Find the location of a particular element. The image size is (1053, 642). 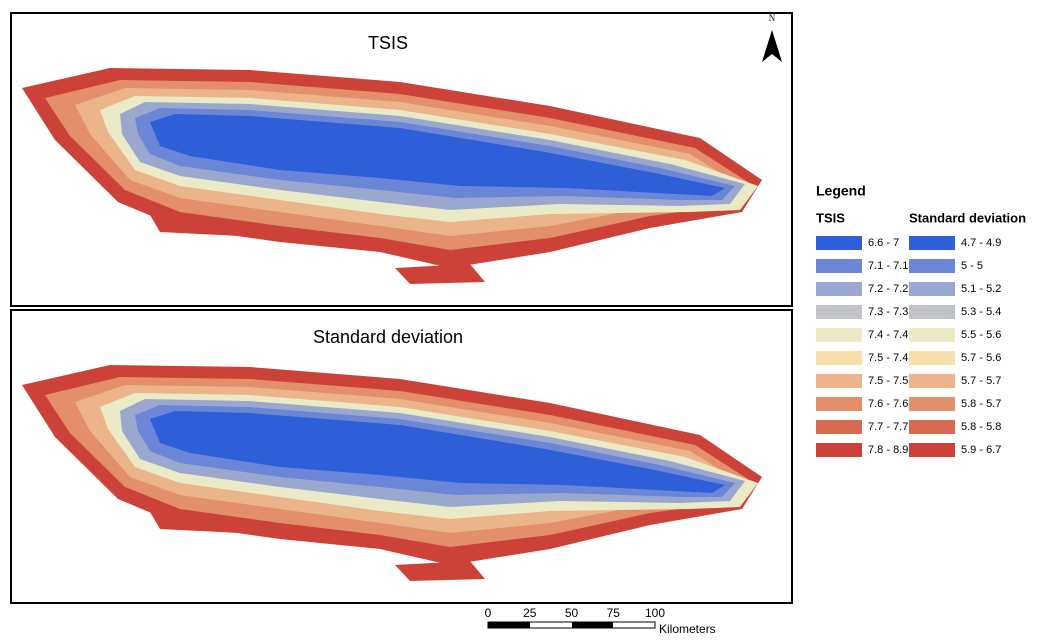

scale-tick-label: 100 is located at coordinates (655, 613).